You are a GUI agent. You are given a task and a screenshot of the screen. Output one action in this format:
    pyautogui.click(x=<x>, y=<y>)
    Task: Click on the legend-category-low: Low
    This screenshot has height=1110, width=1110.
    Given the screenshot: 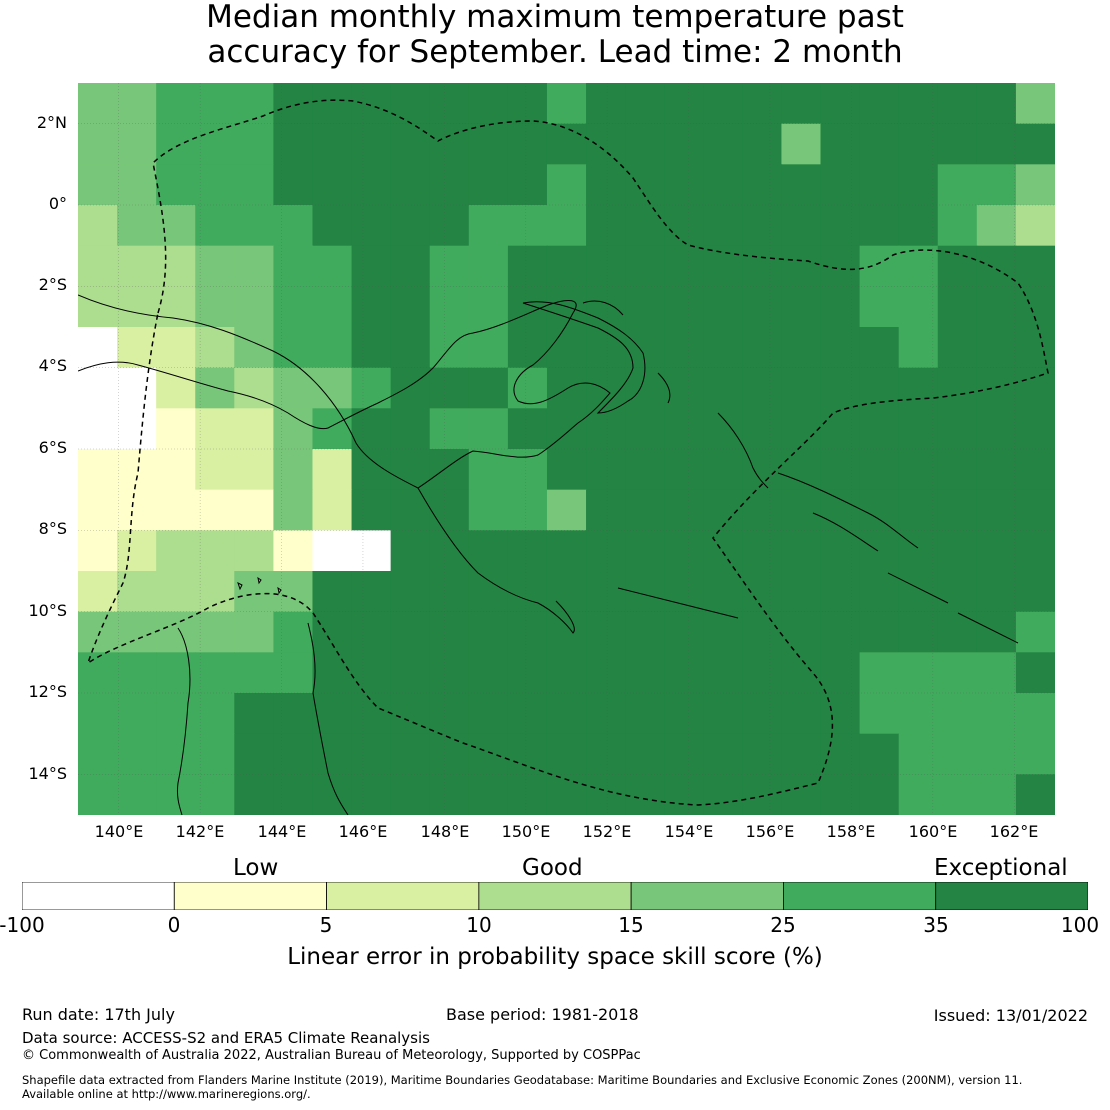 What is the action you would take?
    pyautogui.click(x=256, y=868)
    